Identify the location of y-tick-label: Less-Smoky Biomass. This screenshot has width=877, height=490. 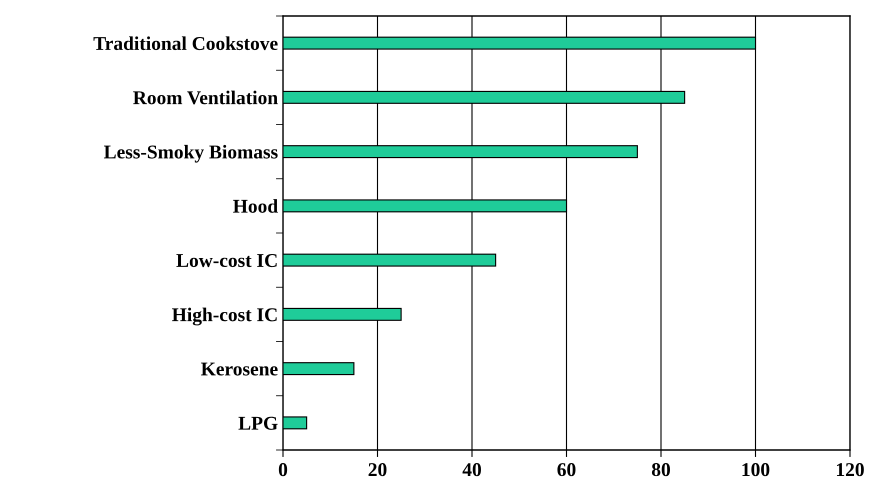
(191, 153).